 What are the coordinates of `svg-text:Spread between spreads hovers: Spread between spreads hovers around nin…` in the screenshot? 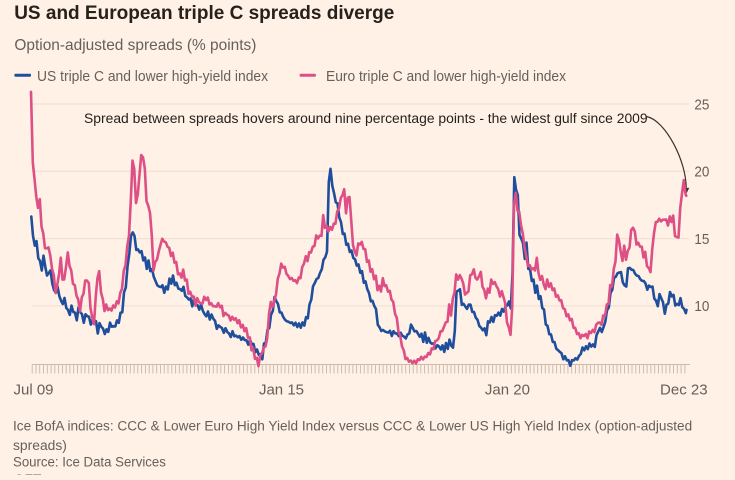 It's located at (366, 118).